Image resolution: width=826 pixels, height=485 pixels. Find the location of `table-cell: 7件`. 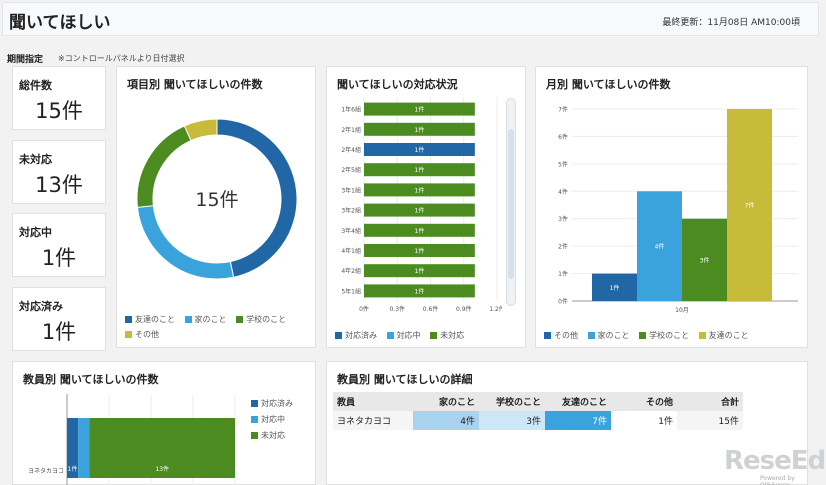

table-cell: 7件 is located at coordinates (578, 420).